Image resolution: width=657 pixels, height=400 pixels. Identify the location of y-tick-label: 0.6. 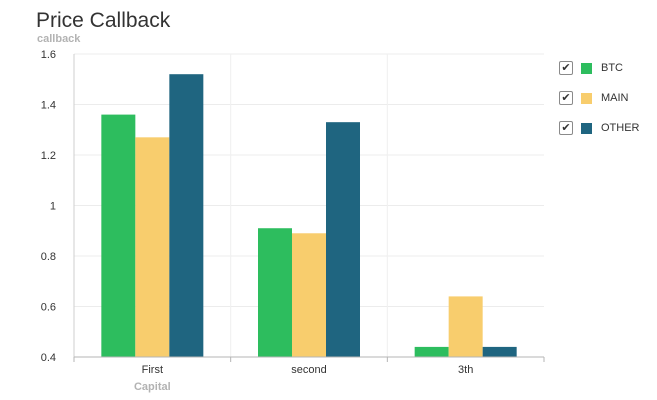
(48, 308).